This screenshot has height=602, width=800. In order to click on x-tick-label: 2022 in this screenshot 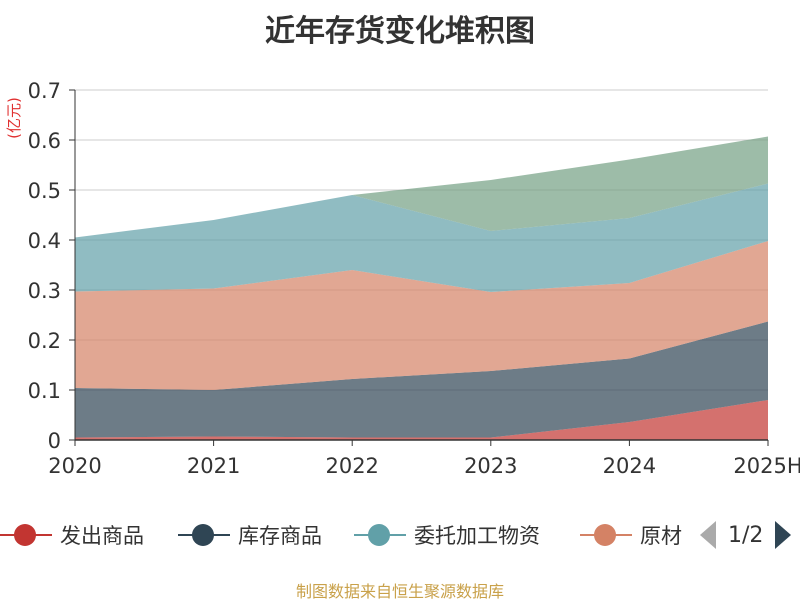, I will do `click(351, 466)`.